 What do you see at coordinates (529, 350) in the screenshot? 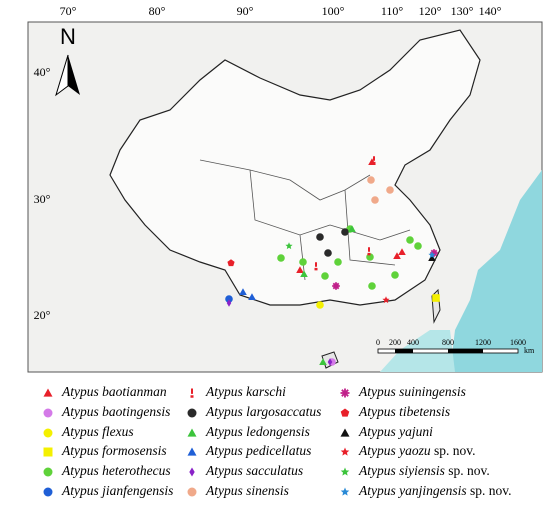
I see `scale-unit: km` at bounding box center [529, 350].